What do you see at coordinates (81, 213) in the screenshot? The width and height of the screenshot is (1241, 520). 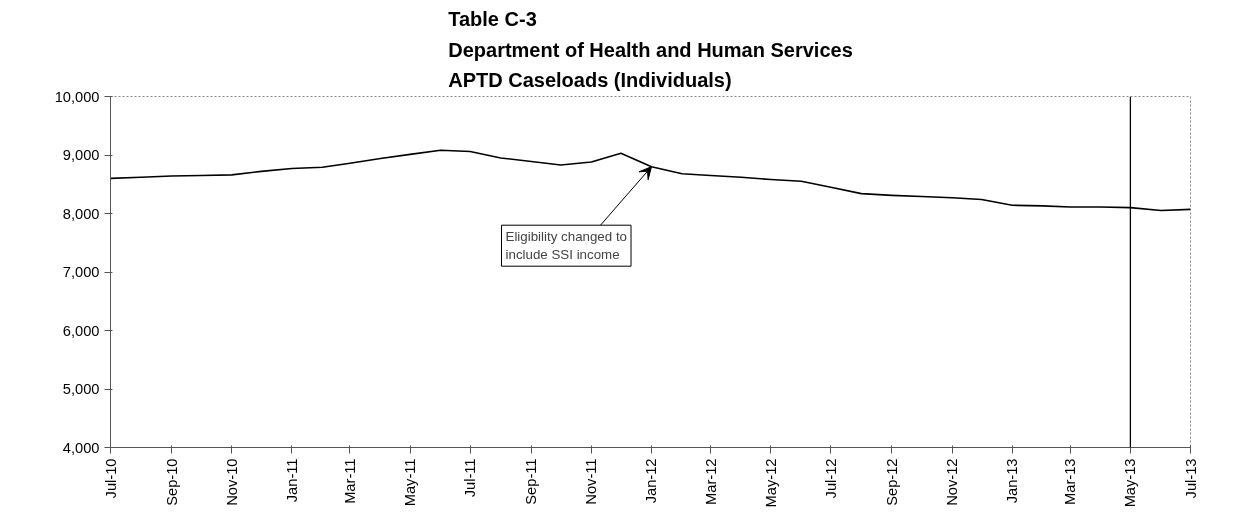 I see `y-tick-label: 8,000` at bounding box center [81, 213].